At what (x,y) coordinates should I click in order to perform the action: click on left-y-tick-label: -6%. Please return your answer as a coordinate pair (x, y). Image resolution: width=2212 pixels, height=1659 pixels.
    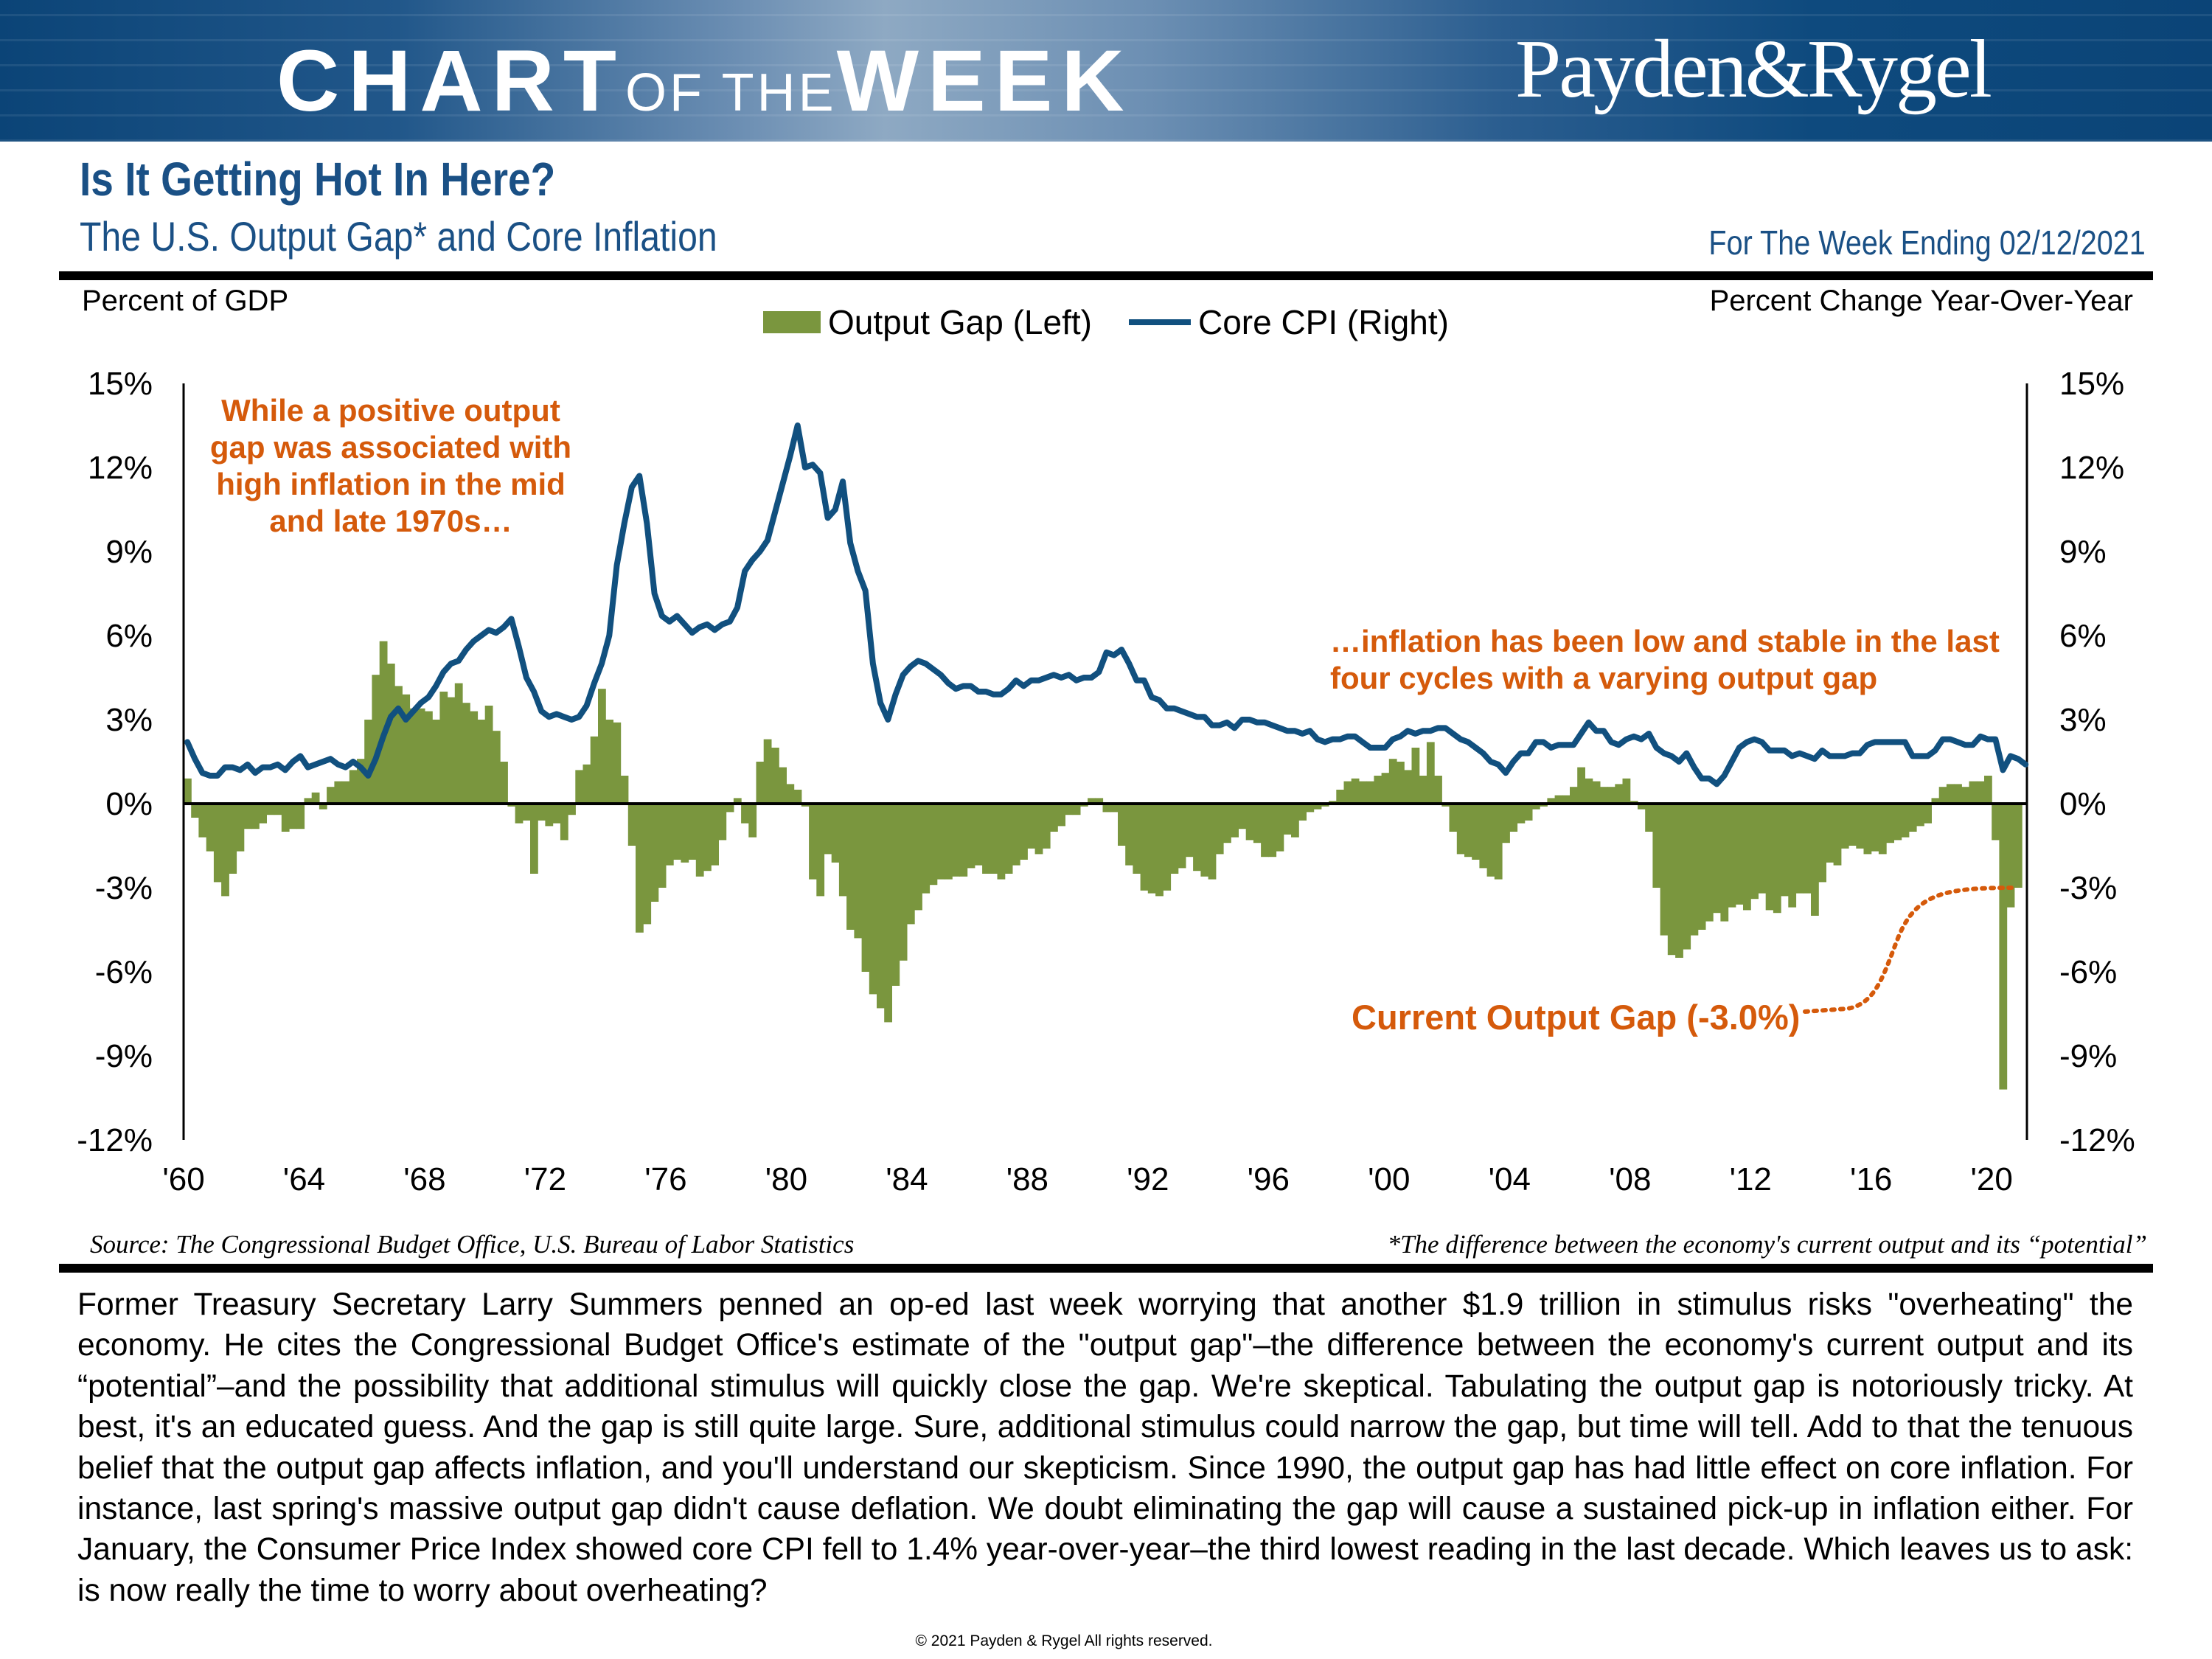
    Looking at the image, I should click on (124, 972).